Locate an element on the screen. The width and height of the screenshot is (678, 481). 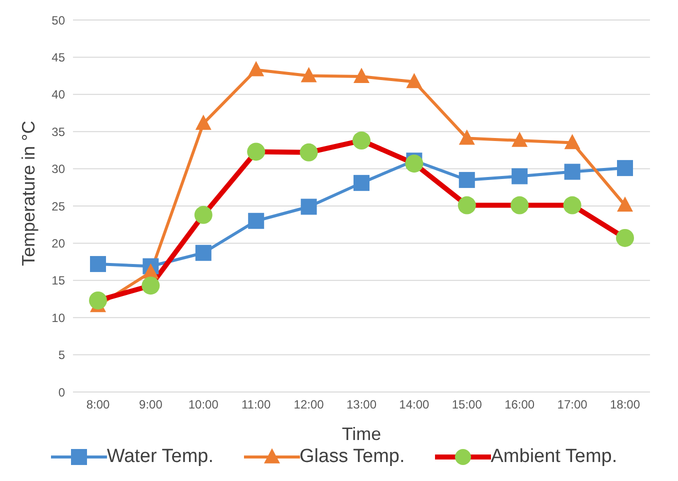
x-tick-label: 16:00 is located at coordinates (519, 405).